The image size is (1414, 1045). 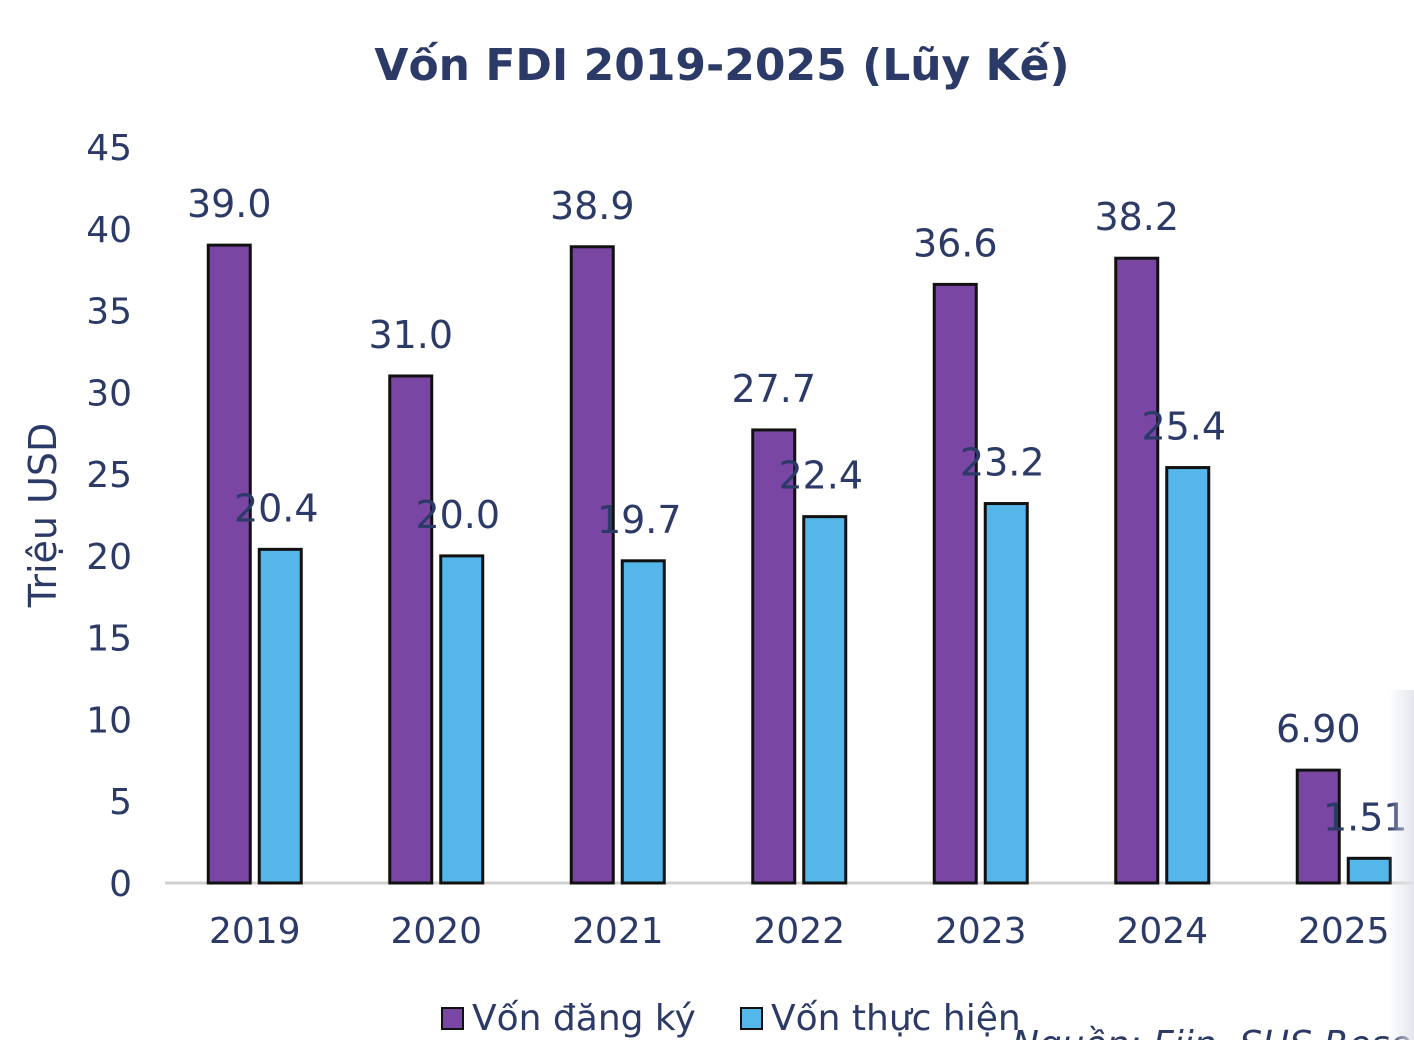 What do you see at coordinates (120, 802) in the screenshot?
I see `y-tick-label: 5` at bounding box center [120, 802].